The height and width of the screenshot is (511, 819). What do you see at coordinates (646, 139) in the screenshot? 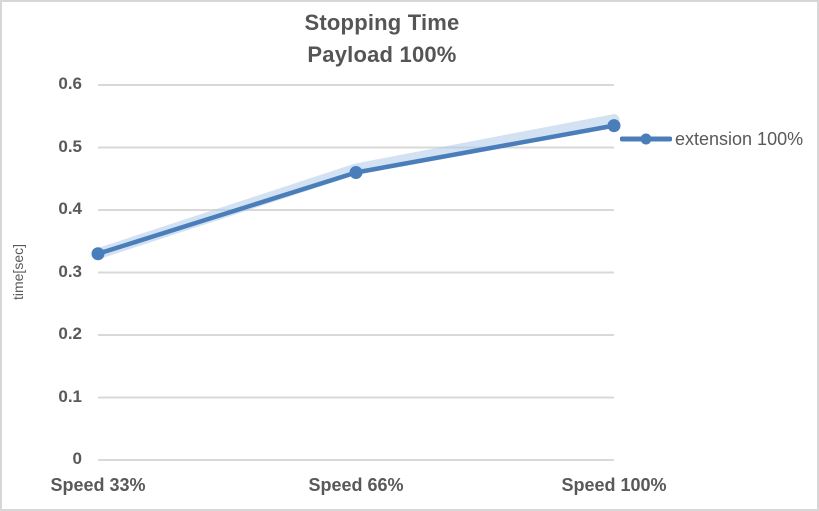
I see `legend-line-marker-icon` at bounding box center [646, 139].